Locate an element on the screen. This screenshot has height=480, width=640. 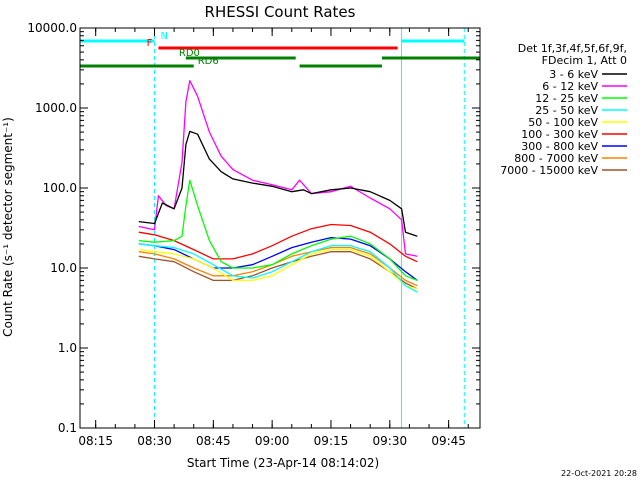
series-line-300-800-kev is located at coordinates (278, 258).